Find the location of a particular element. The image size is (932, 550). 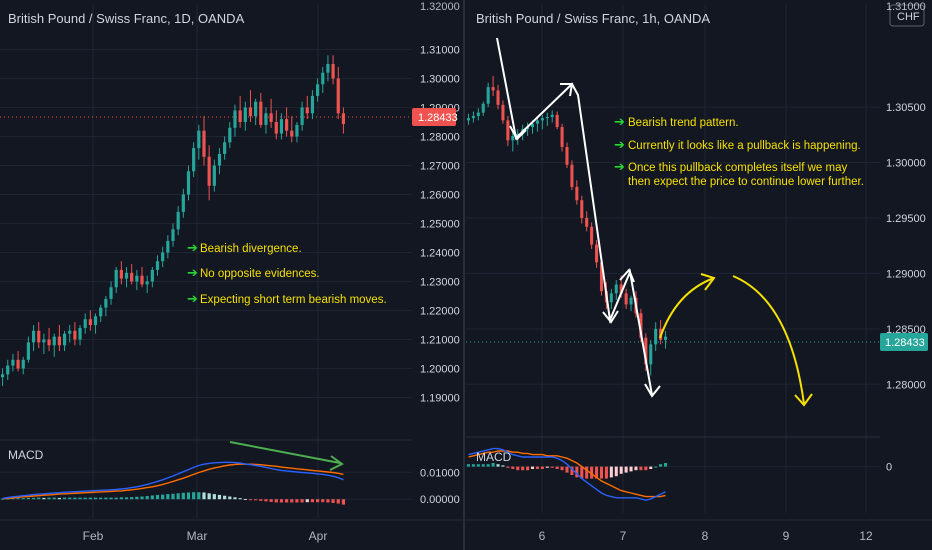

x-tick-label: Mar is located at coordinates (197, 536).